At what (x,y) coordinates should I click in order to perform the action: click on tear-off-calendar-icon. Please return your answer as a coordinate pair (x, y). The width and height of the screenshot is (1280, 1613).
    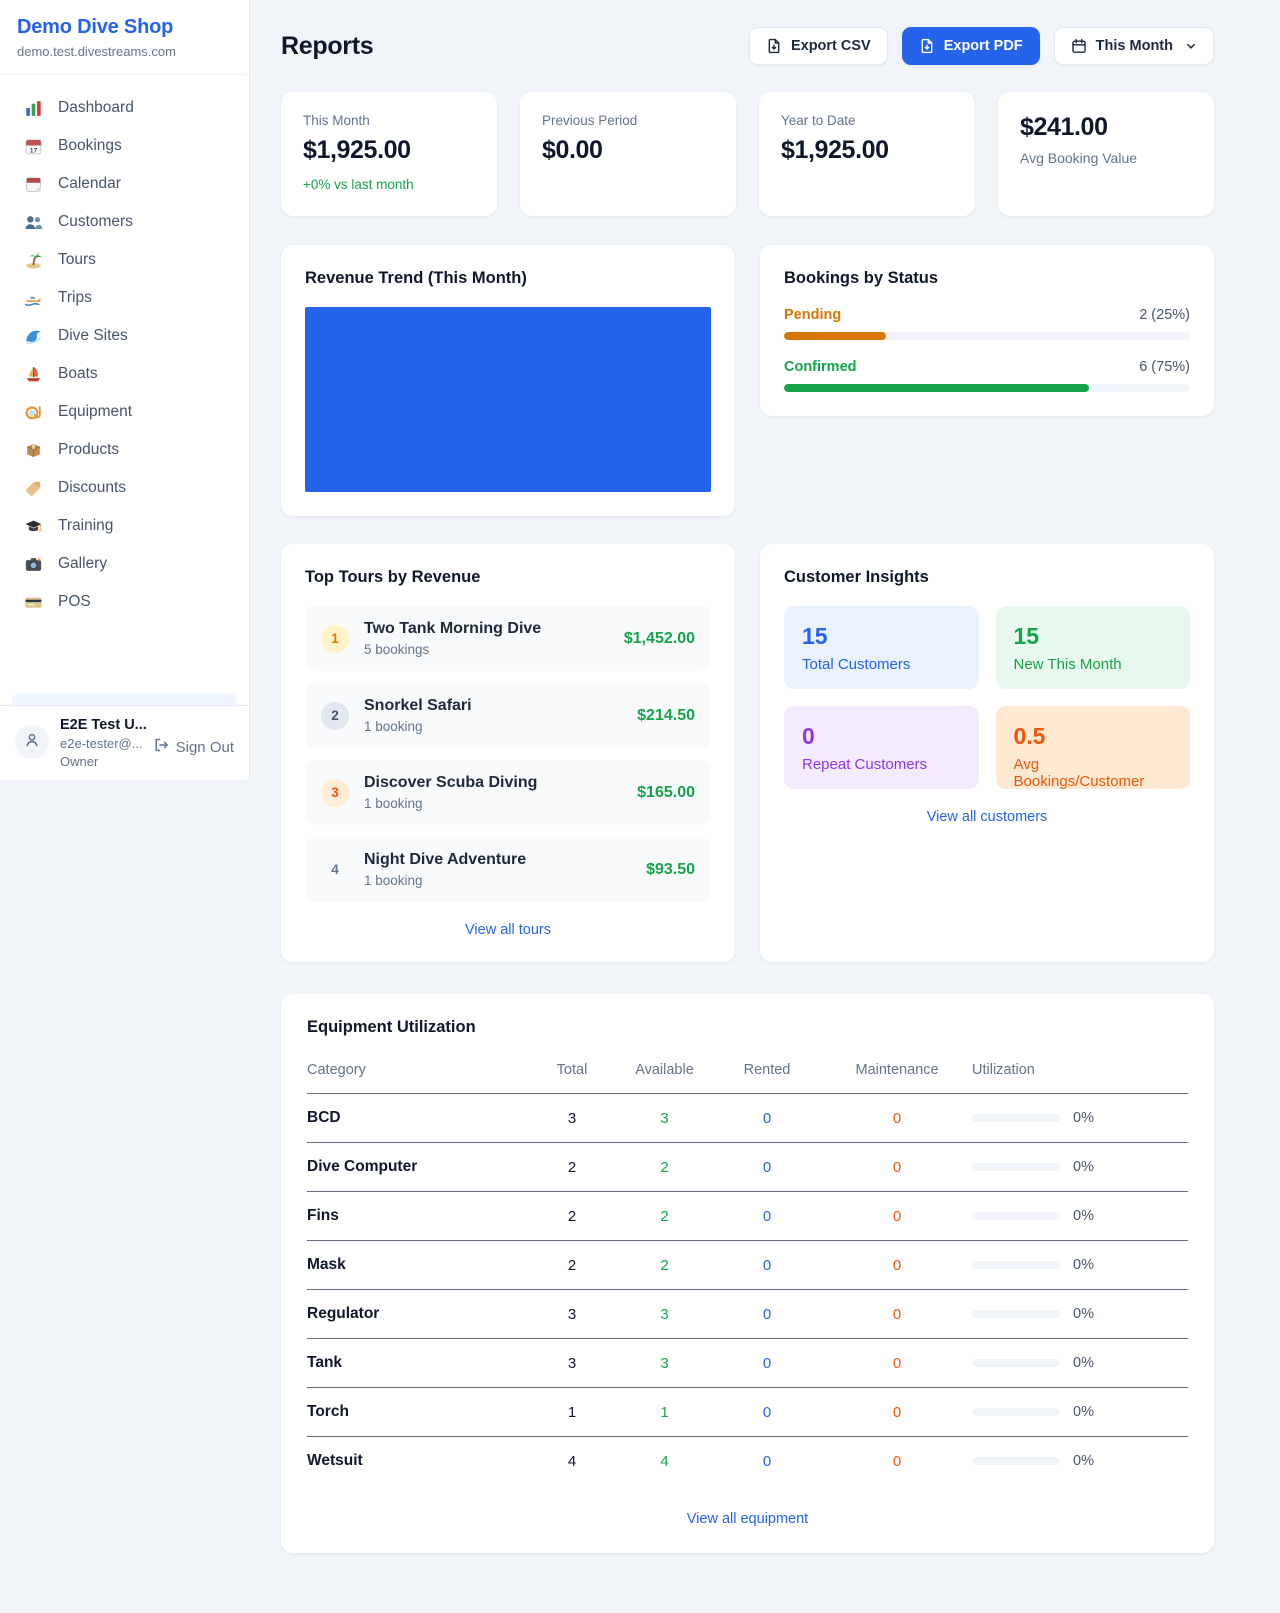
    Looking at the image, I should click on (33, 184).